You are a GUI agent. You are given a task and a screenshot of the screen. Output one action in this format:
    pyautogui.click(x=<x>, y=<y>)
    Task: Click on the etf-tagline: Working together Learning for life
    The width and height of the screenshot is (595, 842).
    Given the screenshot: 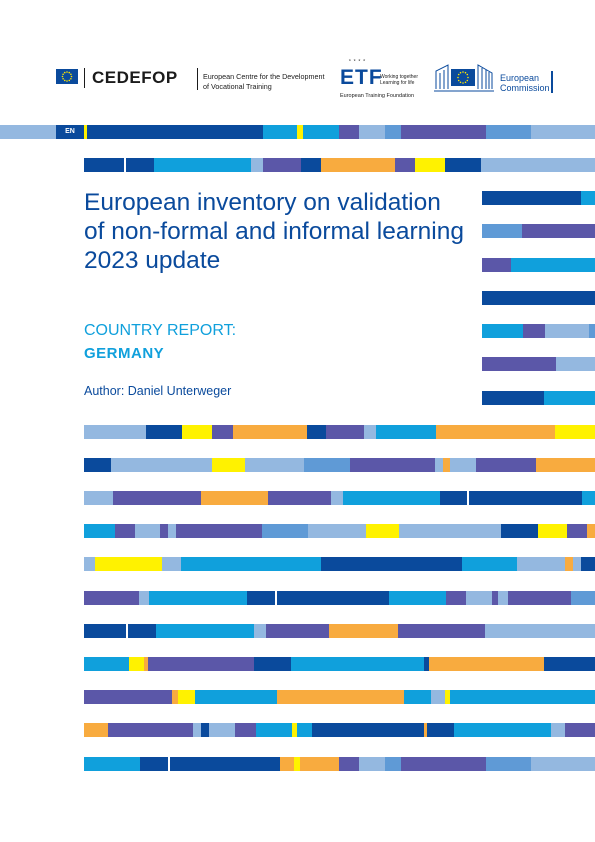 What is the action you would take?
    pyautogui.click(x=400, y=80)
    